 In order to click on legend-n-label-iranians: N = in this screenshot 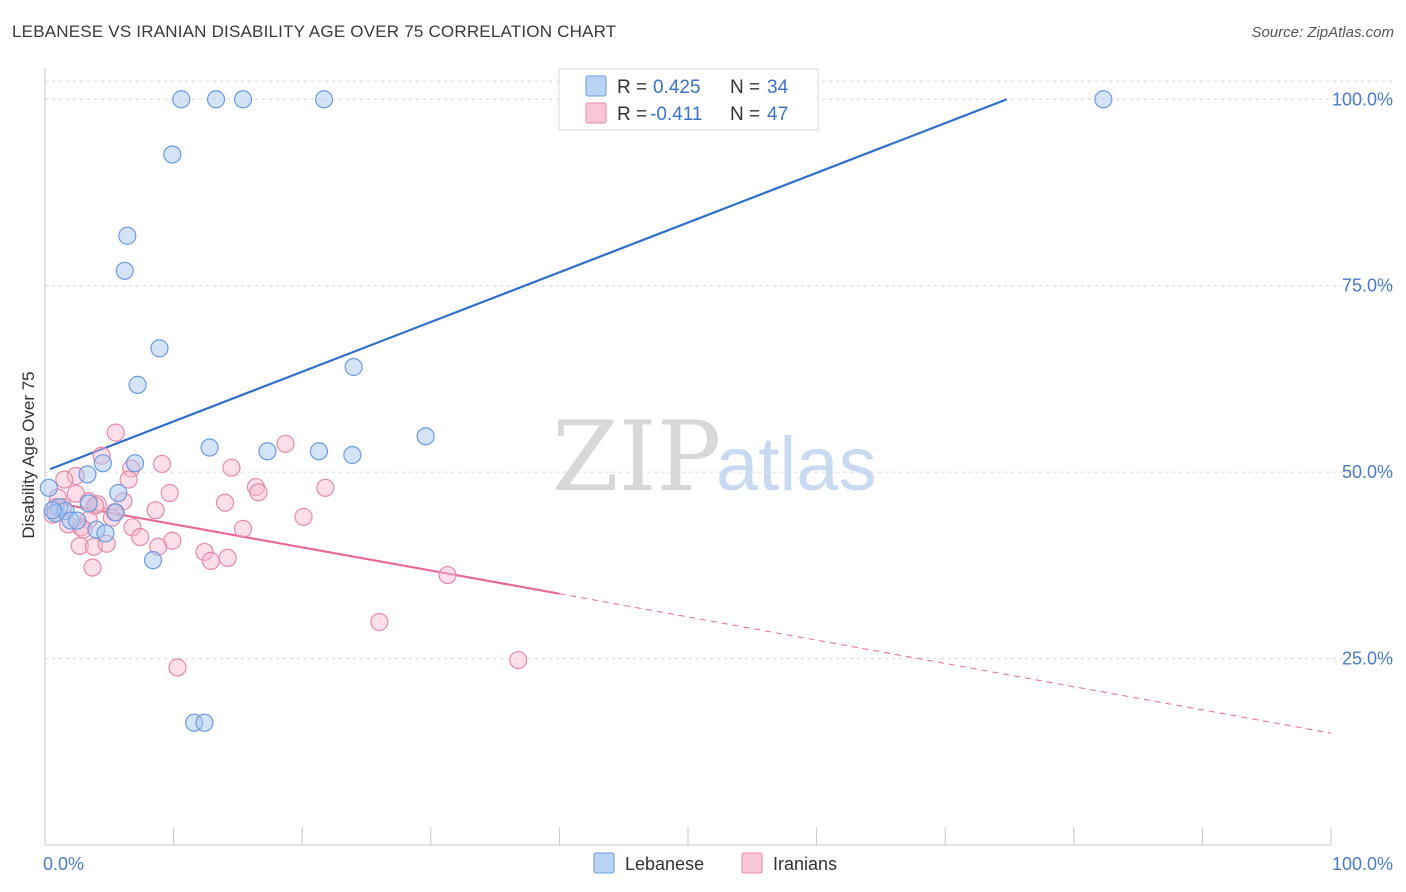, I will do `click(745, 114)`.